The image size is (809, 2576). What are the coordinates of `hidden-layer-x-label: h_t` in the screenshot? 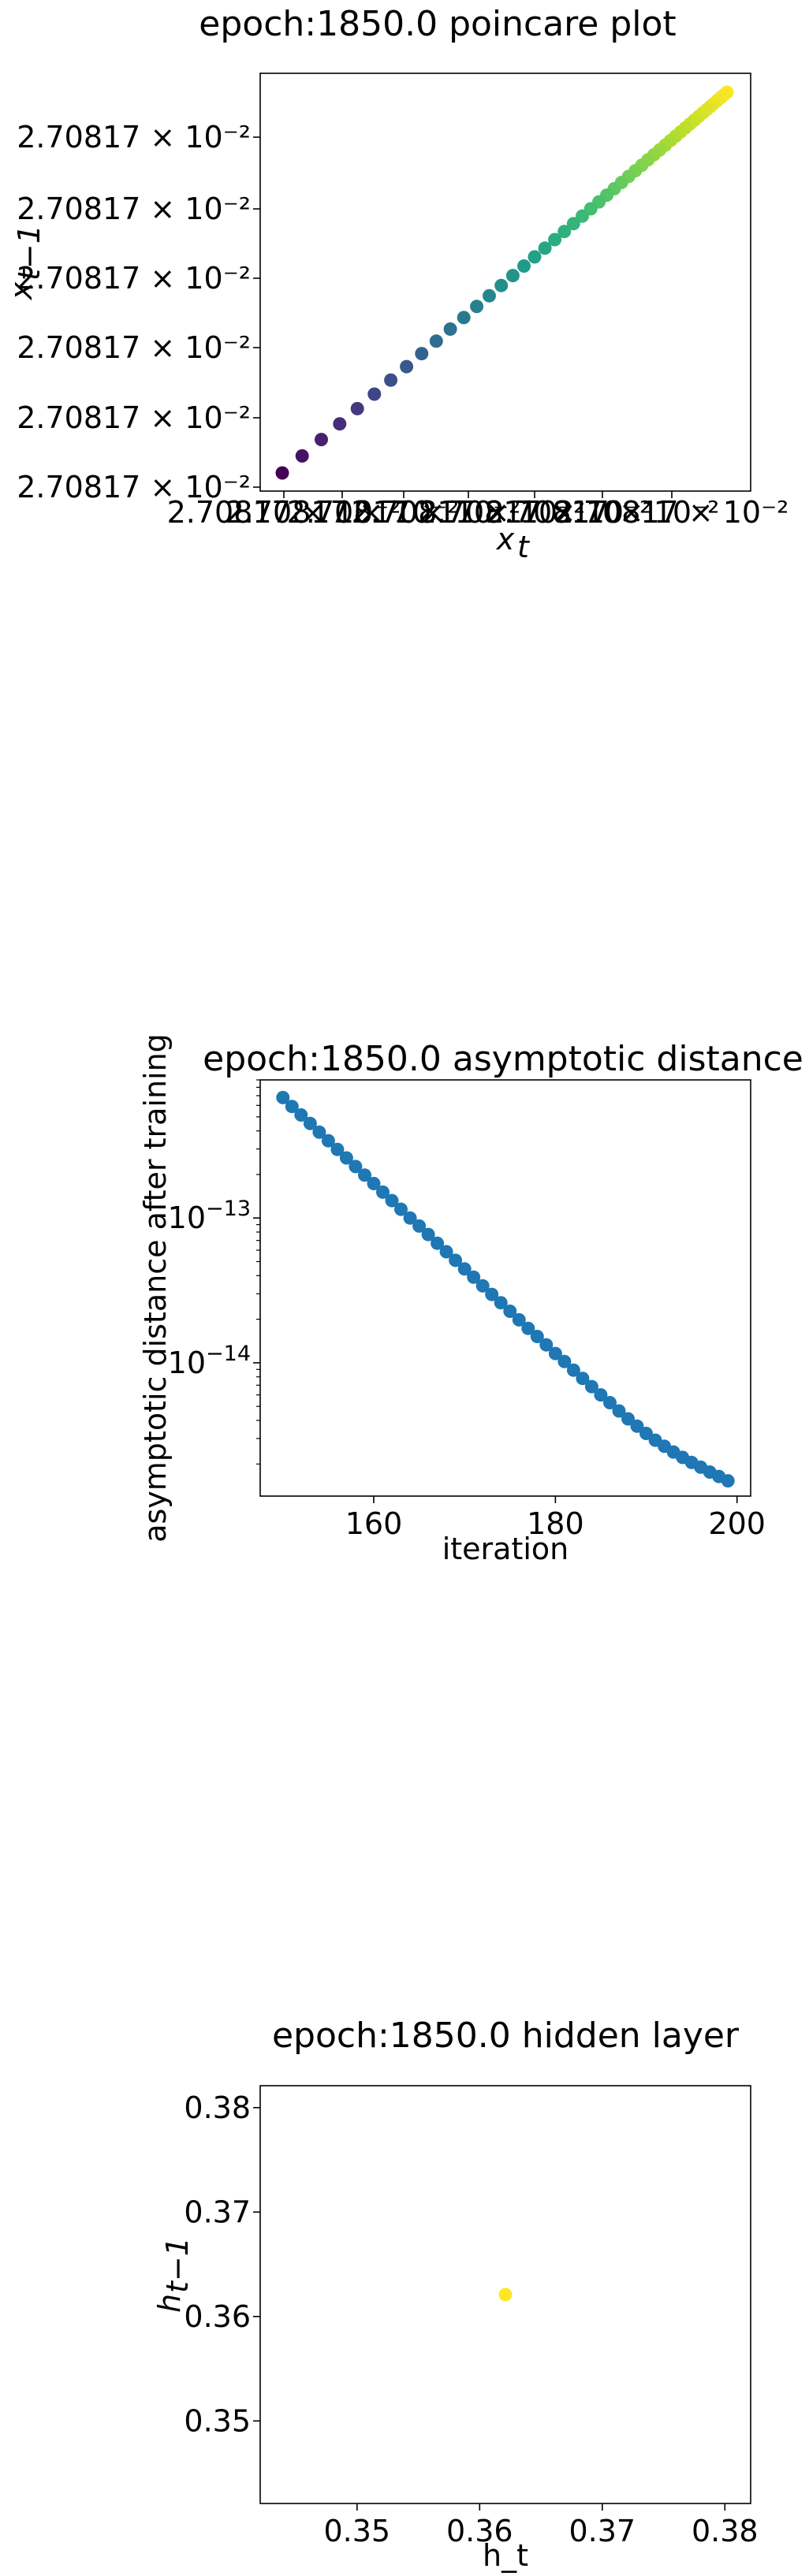 It's located at (505, 2555).